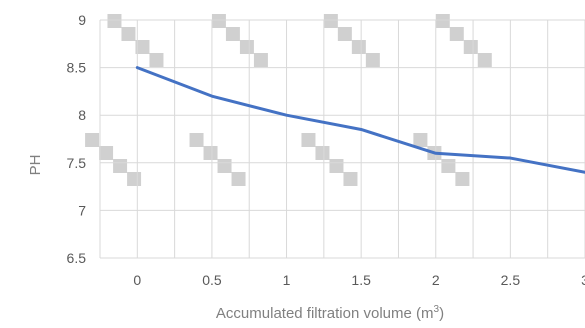 This screenshot has width=585, height=328. I want to click on x-tick-label: 0, so click(137, 280).